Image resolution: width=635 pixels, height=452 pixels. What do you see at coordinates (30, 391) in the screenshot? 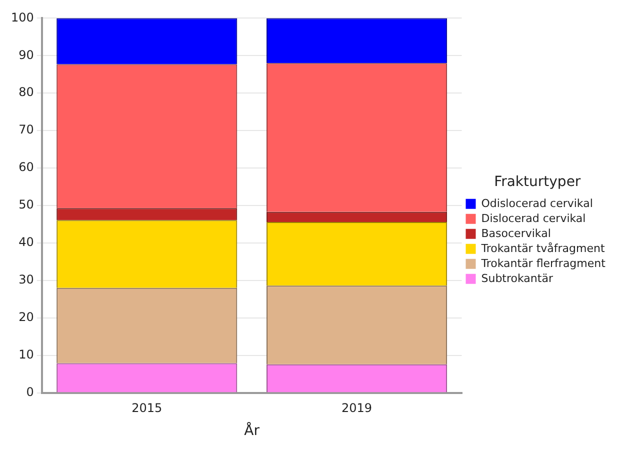
I see `y-tick-label: 0` at bounding box center [30, 391].